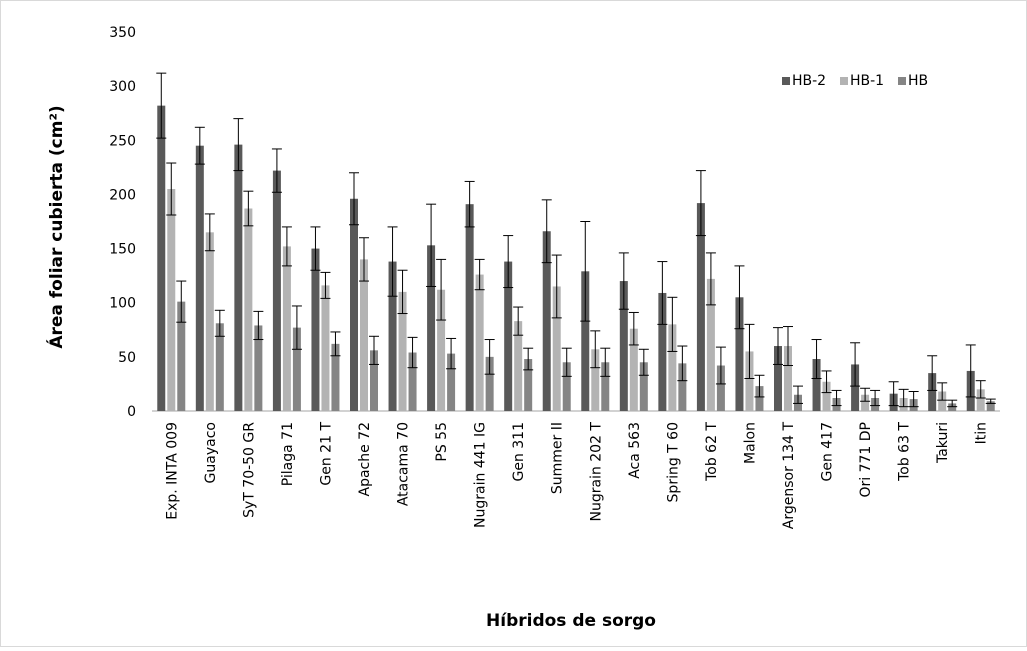  What do you see at coordinates (558, 458) in the screenshot?
I see `x-tick-label: Summer II` at bounding box center [558, 458].